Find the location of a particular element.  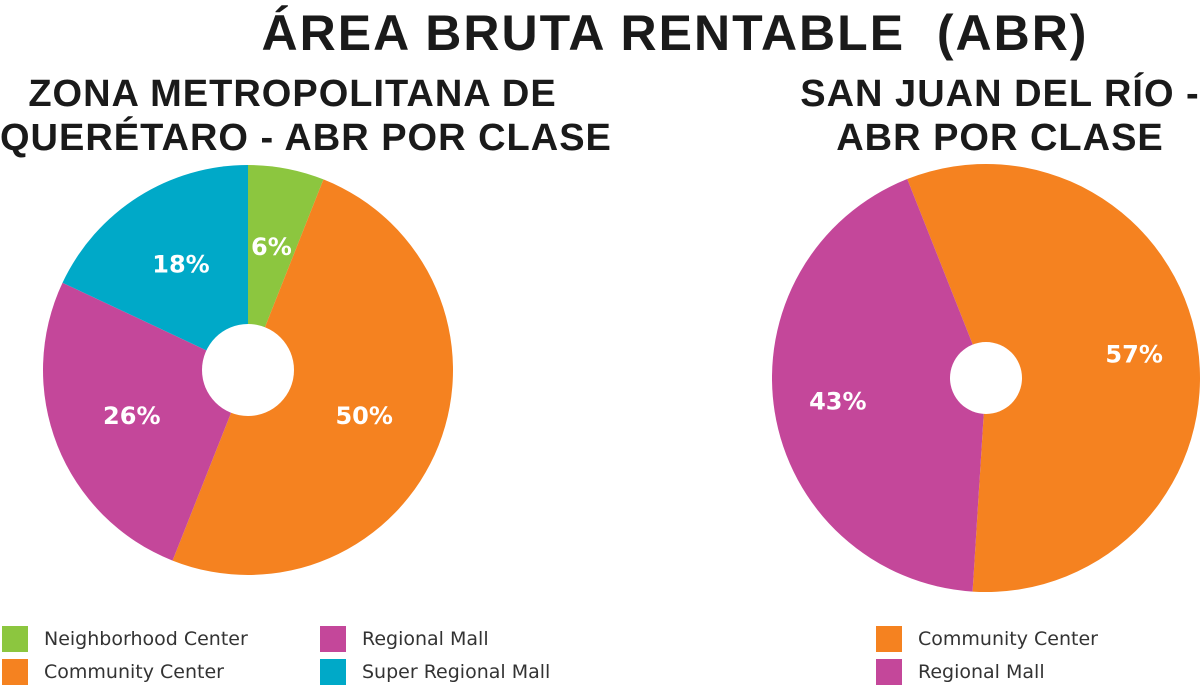

pie-slice-super-regional-mall is located at coordinates (155, 267).